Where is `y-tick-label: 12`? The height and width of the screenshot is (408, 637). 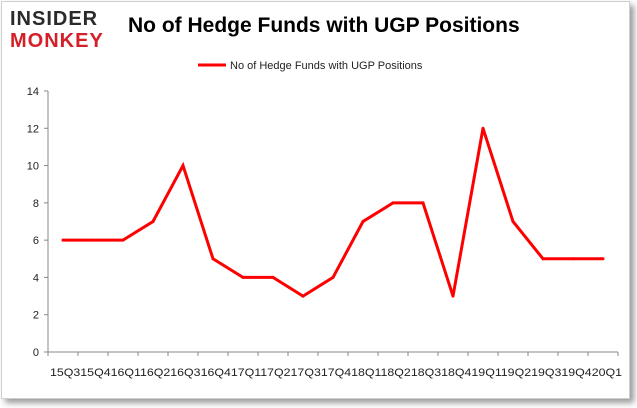
y-tick-label: 12 is located at coordinates (33, 129).